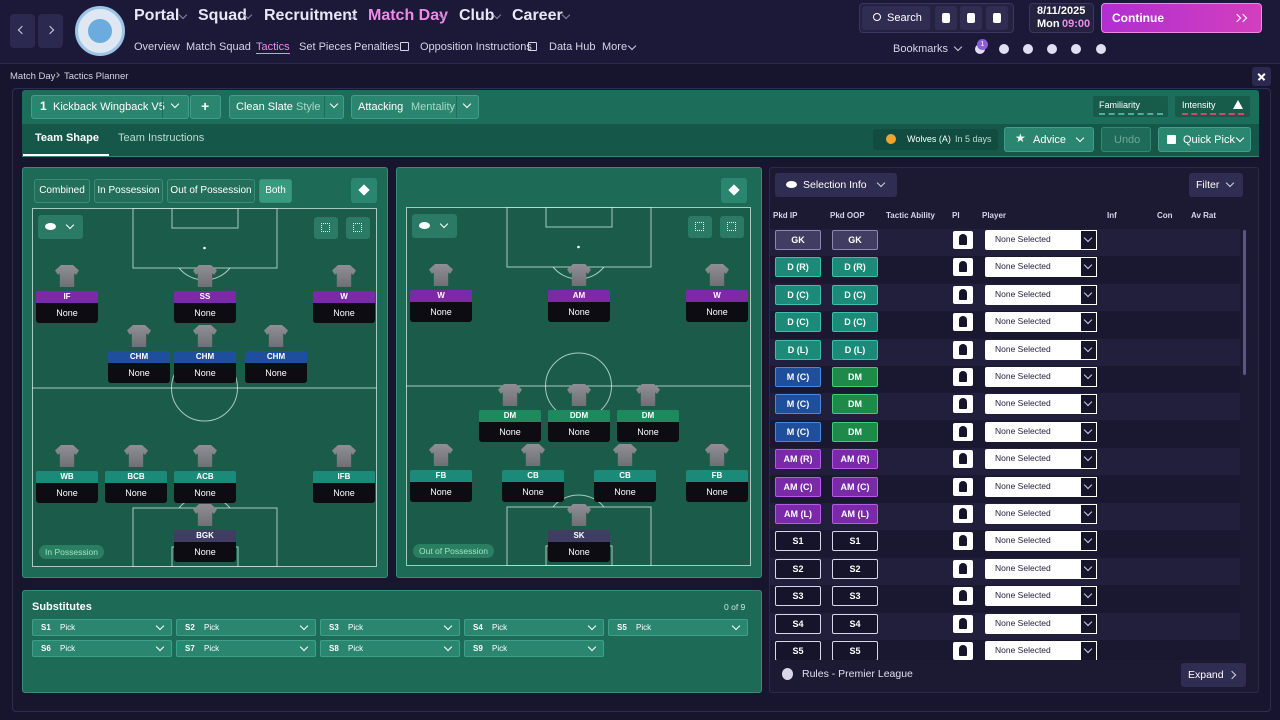 This screenshot has height=720, width=1280. Describe the element at coordinates (218, 47) in the screenshot. I see `sub-menu-item: Match Squad` at that location.